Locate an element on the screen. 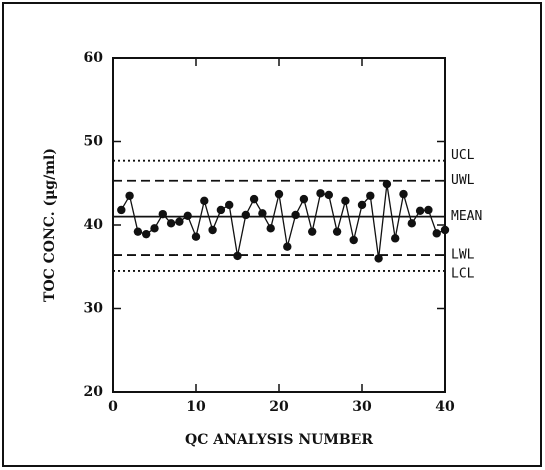 This screenshot has height=470, width=545. reference-label: UCL is located at coordinates (463, 155).